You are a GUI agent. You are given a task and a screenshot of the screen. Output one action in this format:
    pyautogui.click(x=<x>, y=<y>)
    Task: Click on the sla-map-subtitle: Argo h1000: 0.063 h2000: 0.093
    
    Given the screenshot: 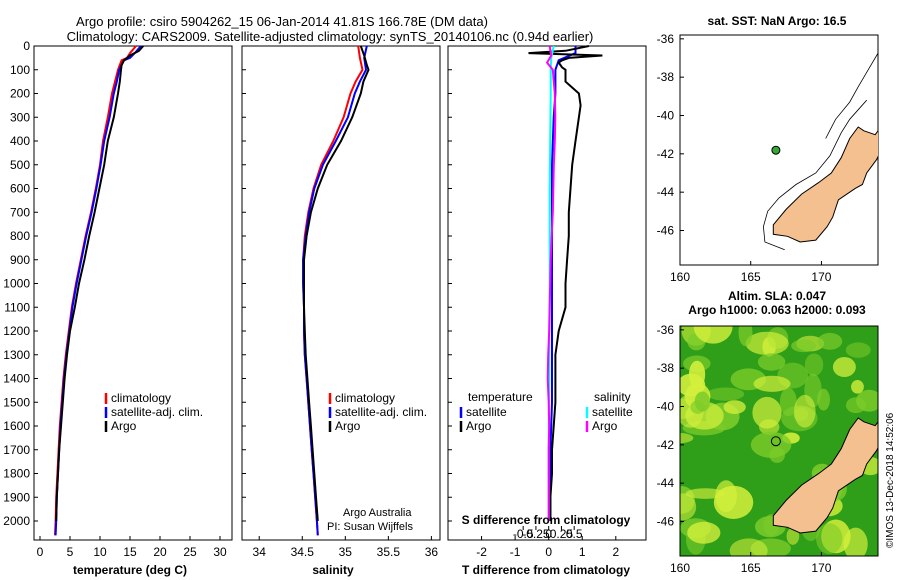 What is the action you would take?
    pyautogui.click(x=777, y=310)
    